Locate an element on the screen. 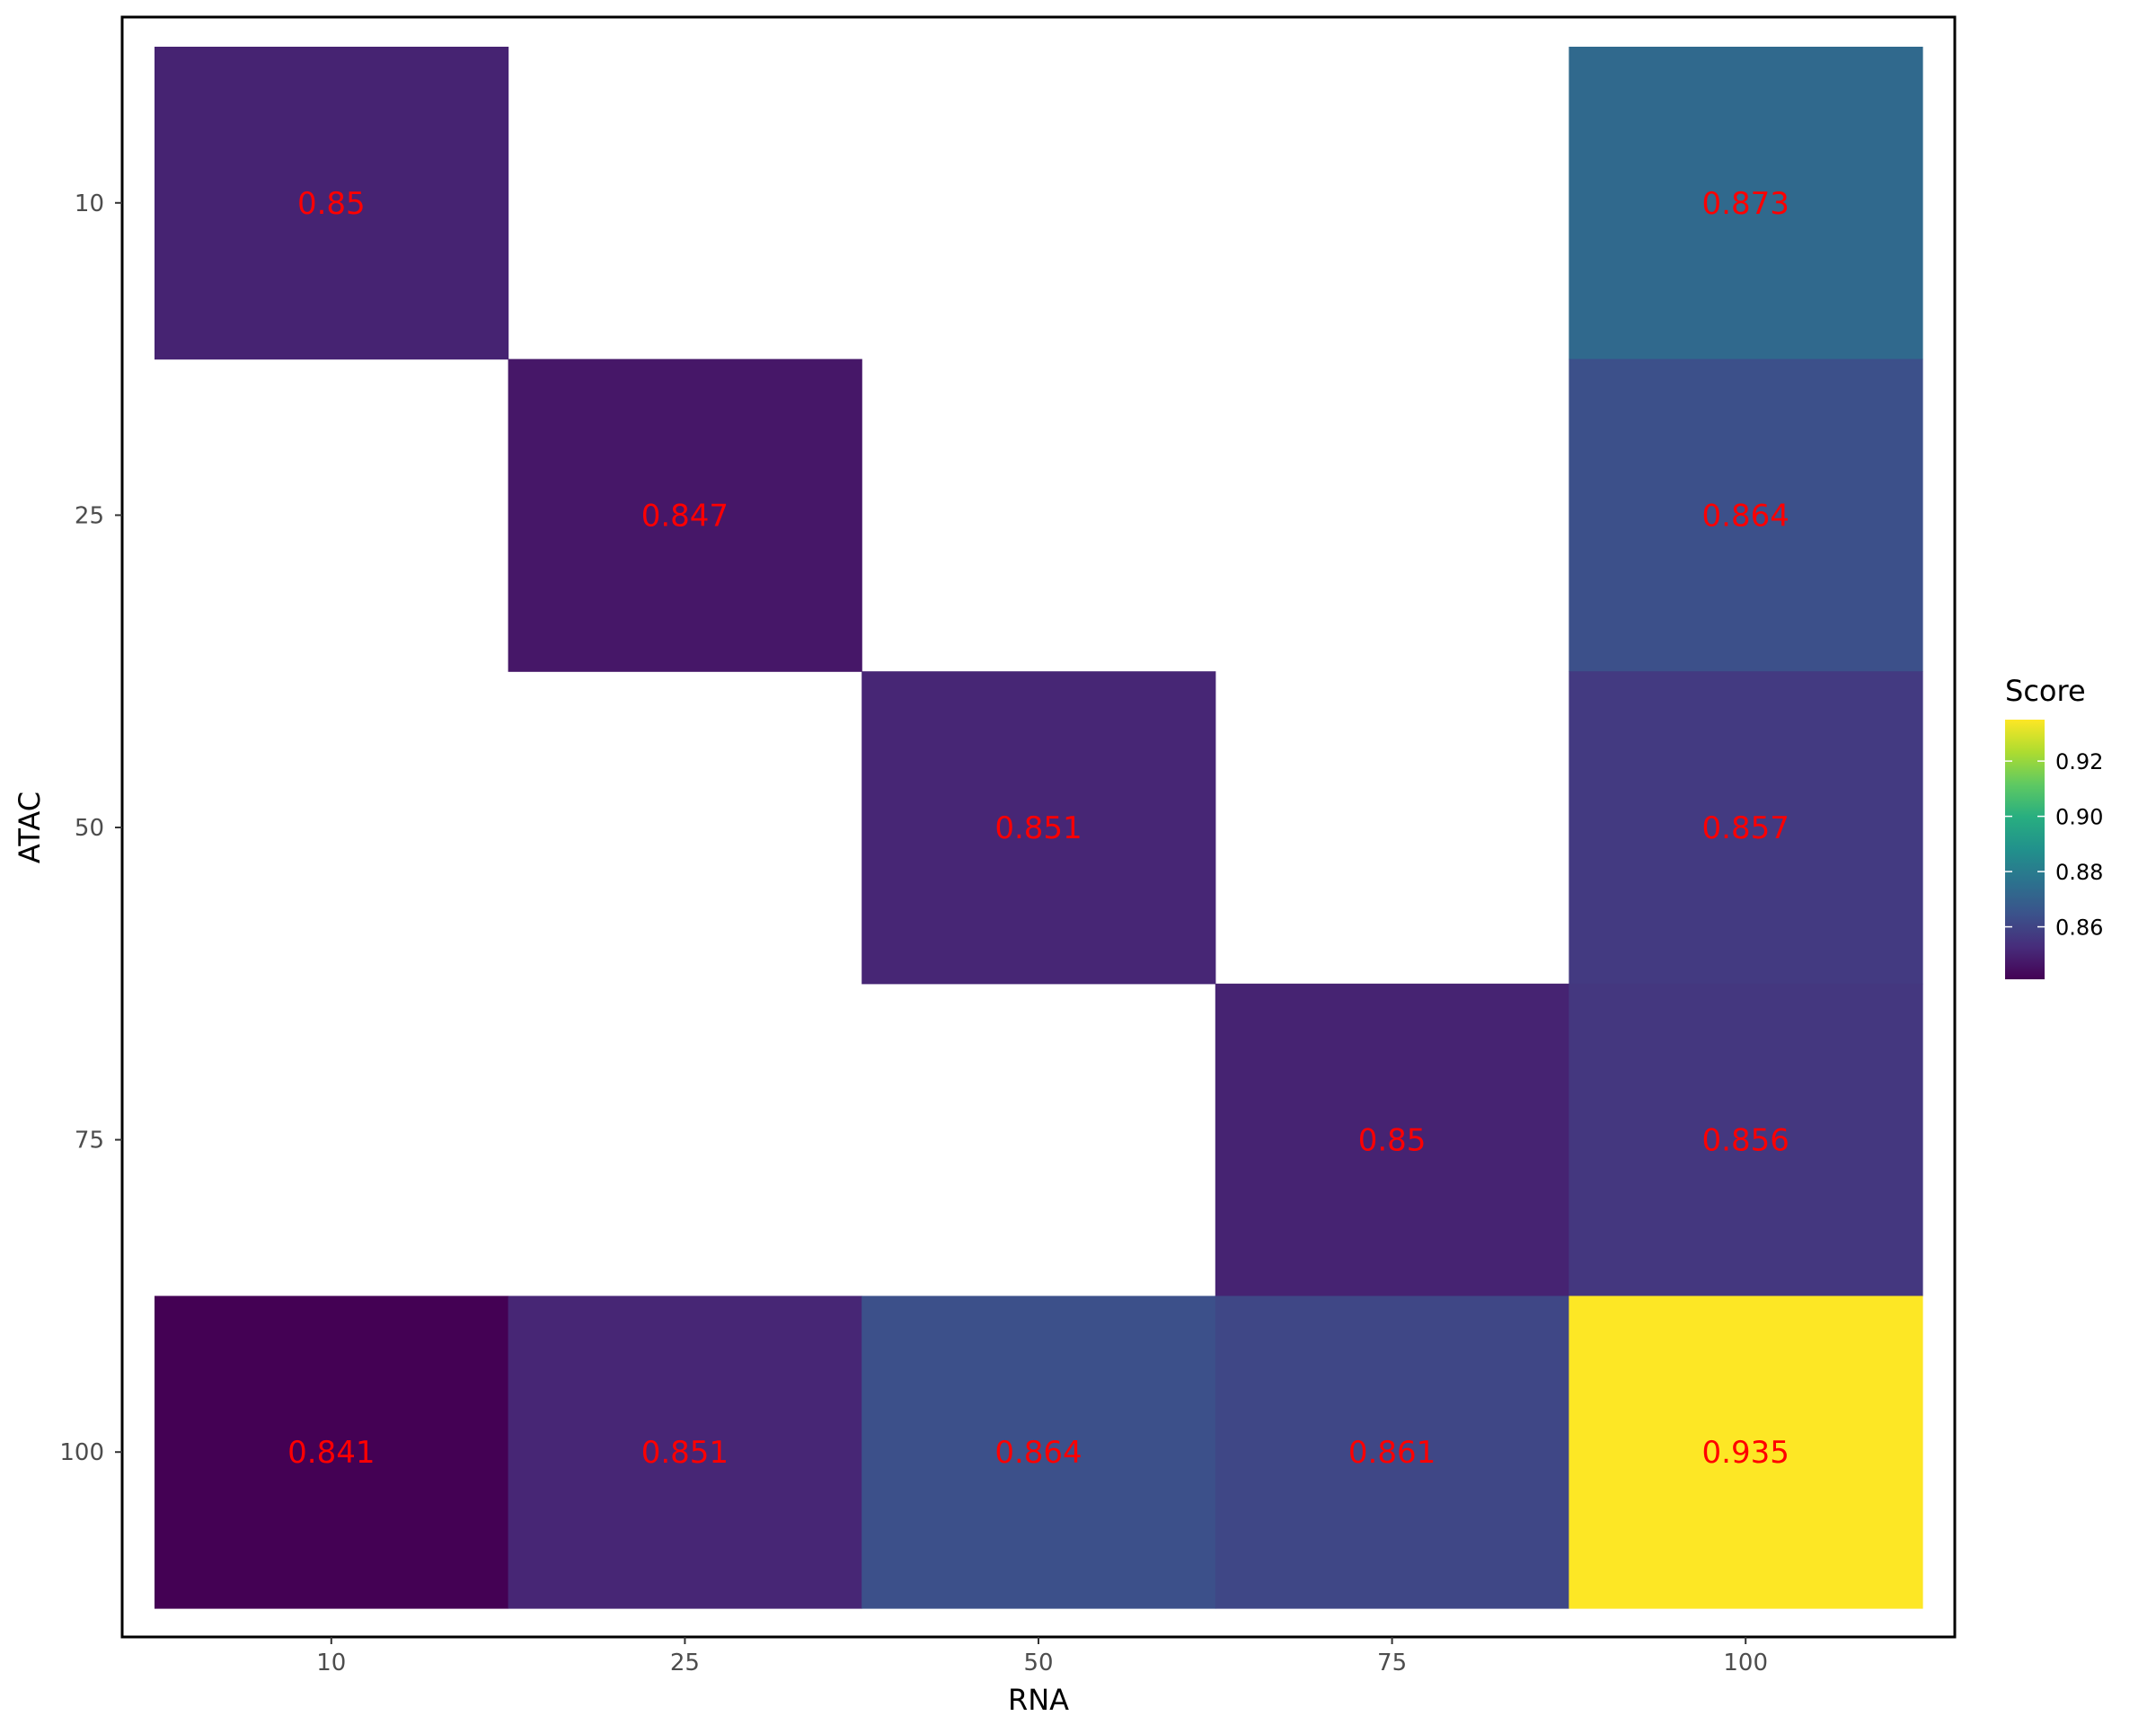 This screenshot has height=1725, width=2156. y-tick-label: 100 is located at coordinates (81, 1452).